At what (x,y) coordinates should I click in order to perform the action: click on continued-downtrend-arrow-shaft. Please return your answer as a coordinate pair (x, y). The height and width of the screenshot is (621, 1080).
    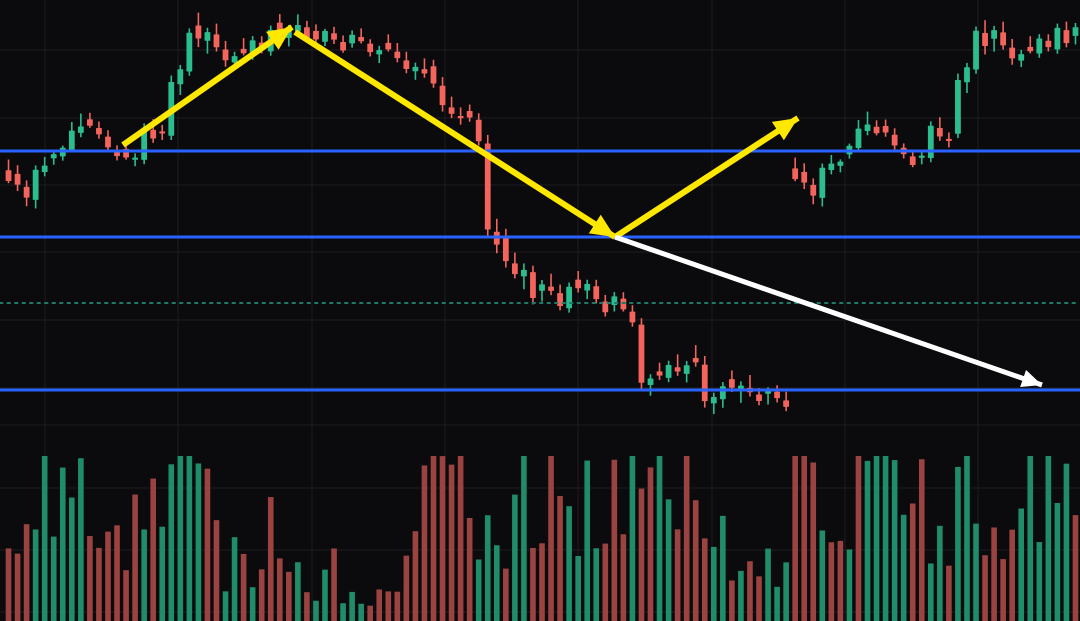
    Looking at the image, I should click on (828, 311).